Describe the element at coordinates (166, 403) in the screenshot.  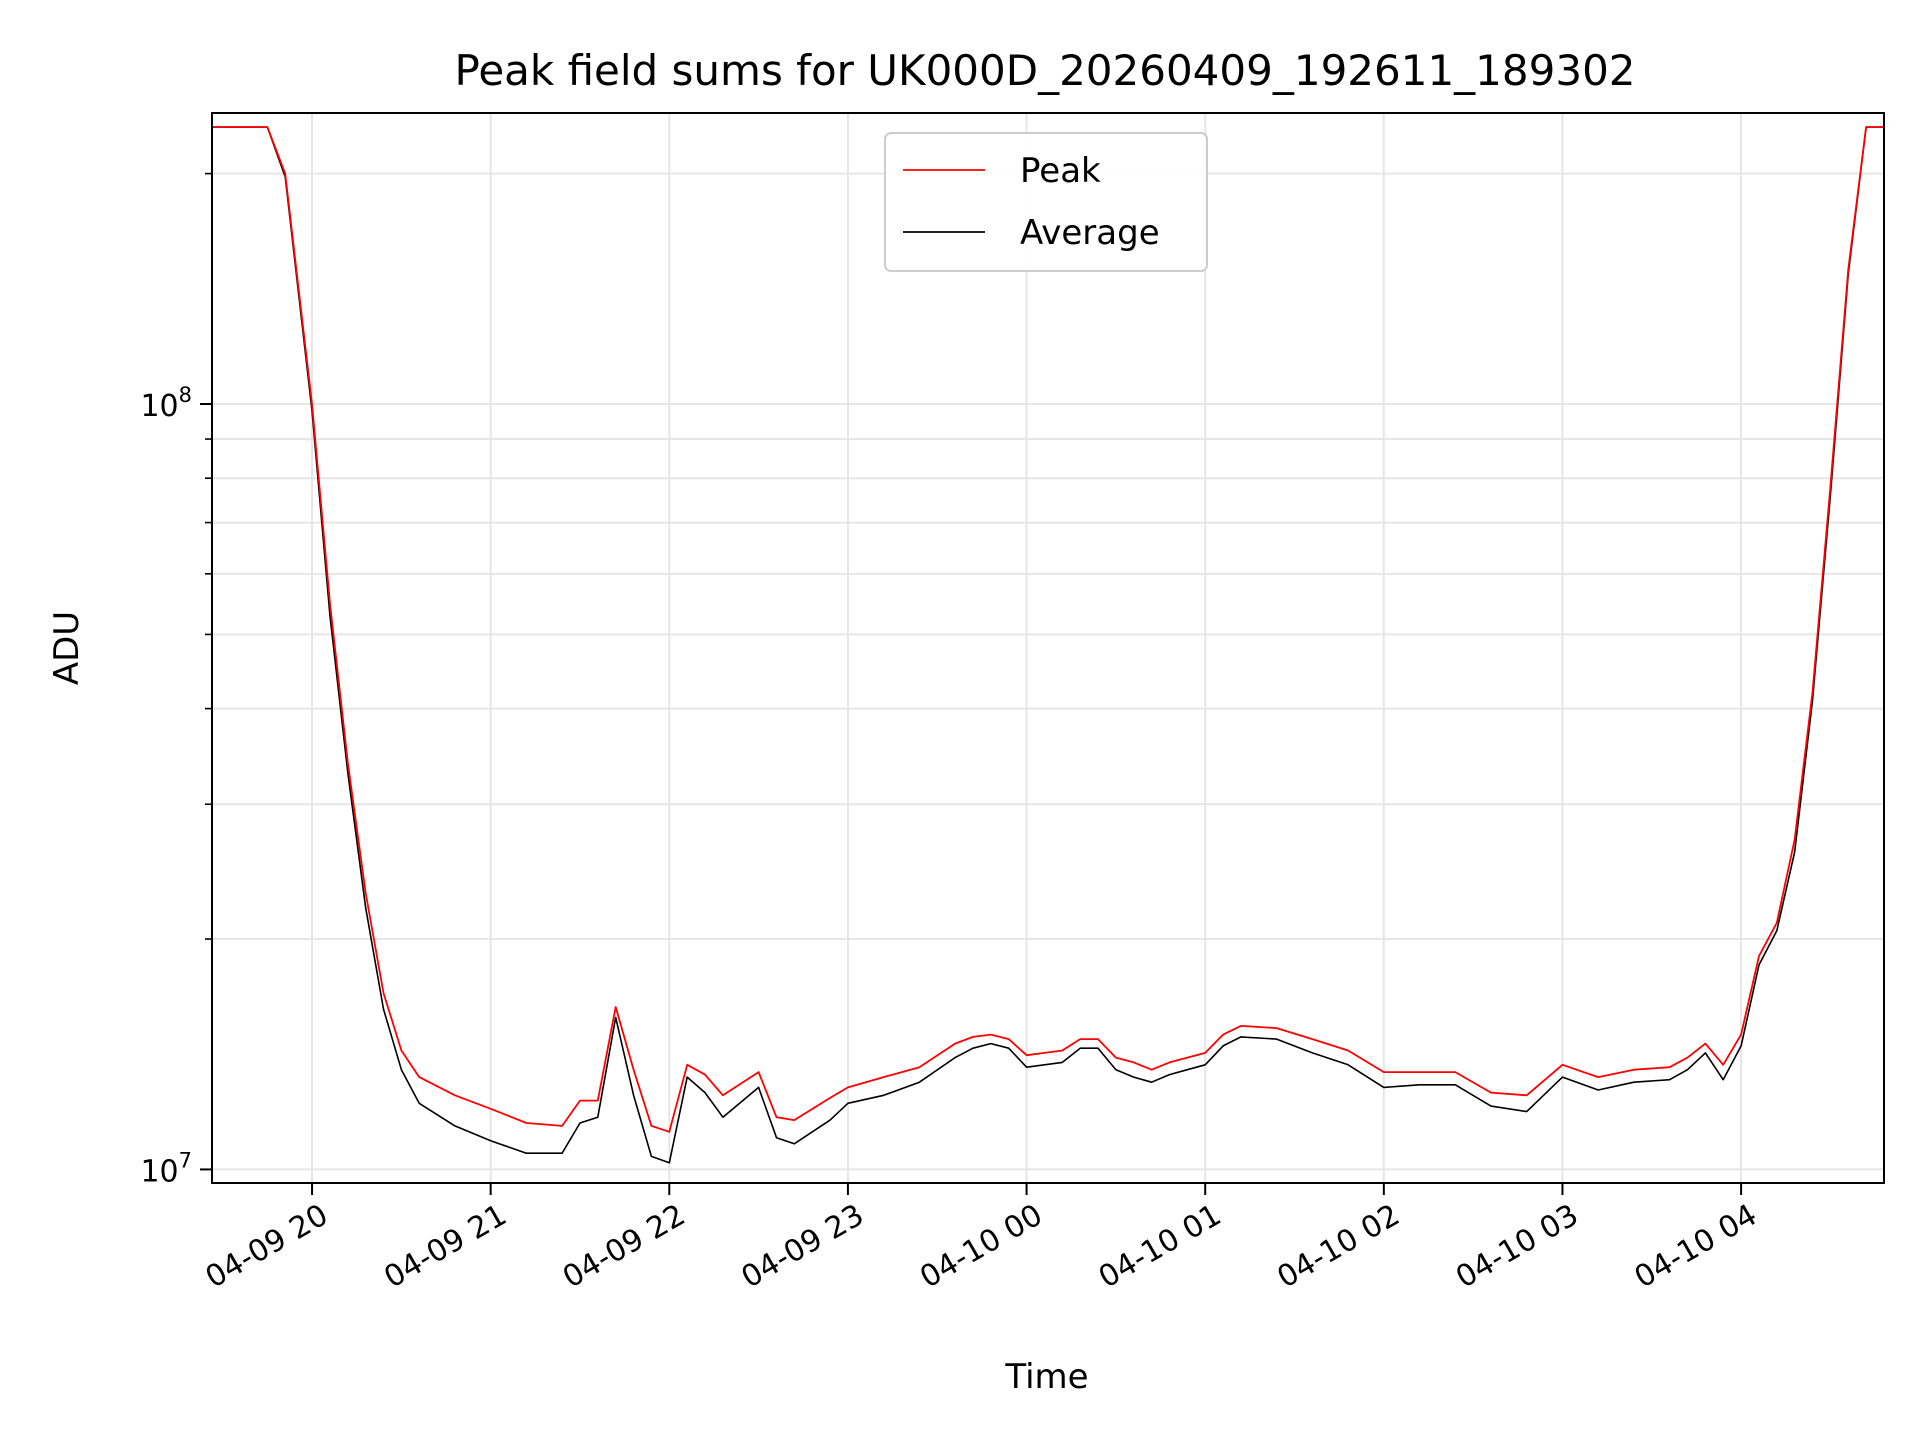
I see `y-tick-label: 10⁸` at that location.